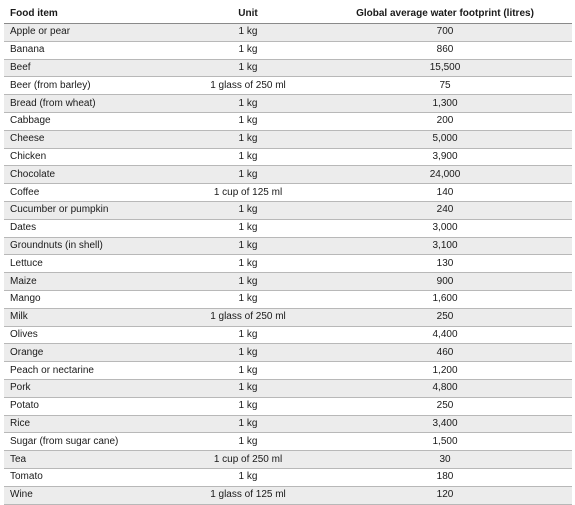 This screenshot has width=575, height=505. Describe the element at coordinates (248, 192) in the screenshot. I see `cell-unit: 1 cup of 125 ml` at that location.